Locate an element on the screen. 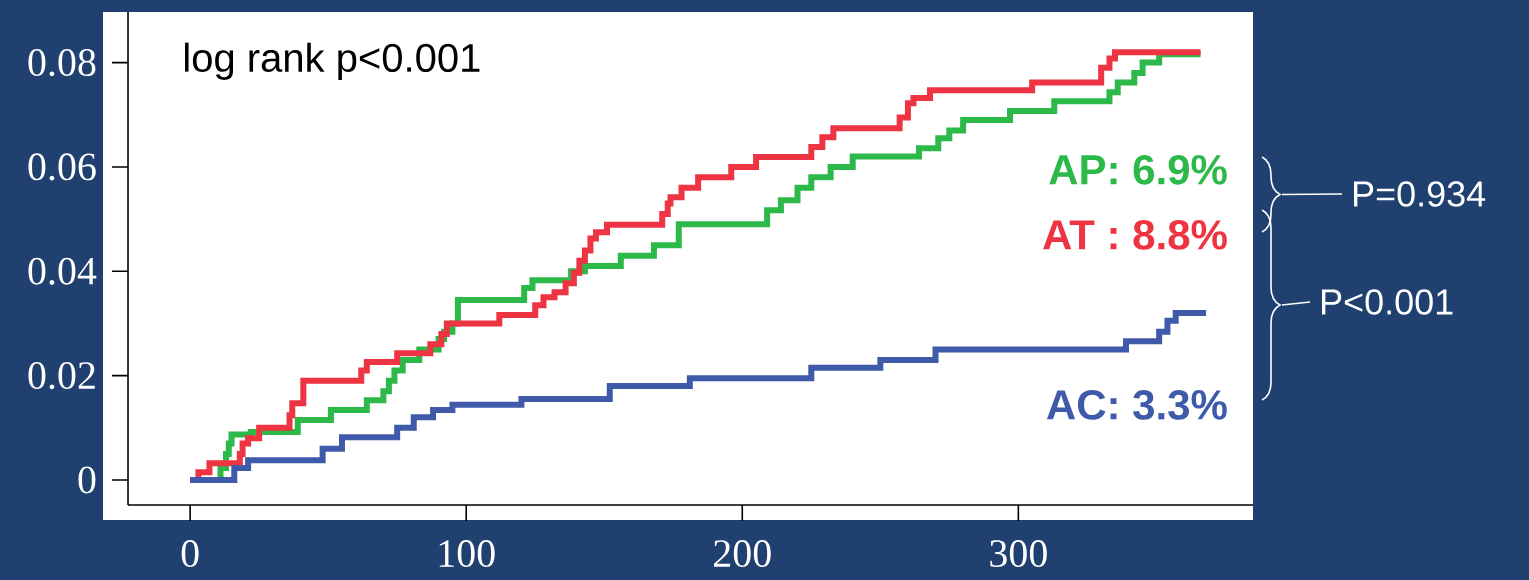 The height and width of the screenshot is (580, 1529). x-tick-label: 300 is located at coordinates (1018, 554).